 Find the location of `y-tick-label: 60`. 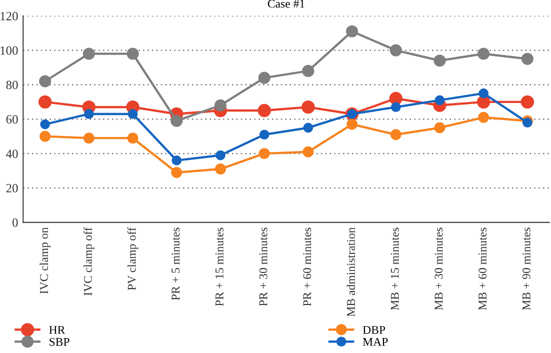

y-tick-label: 60 is located at coordinates (12, 119).